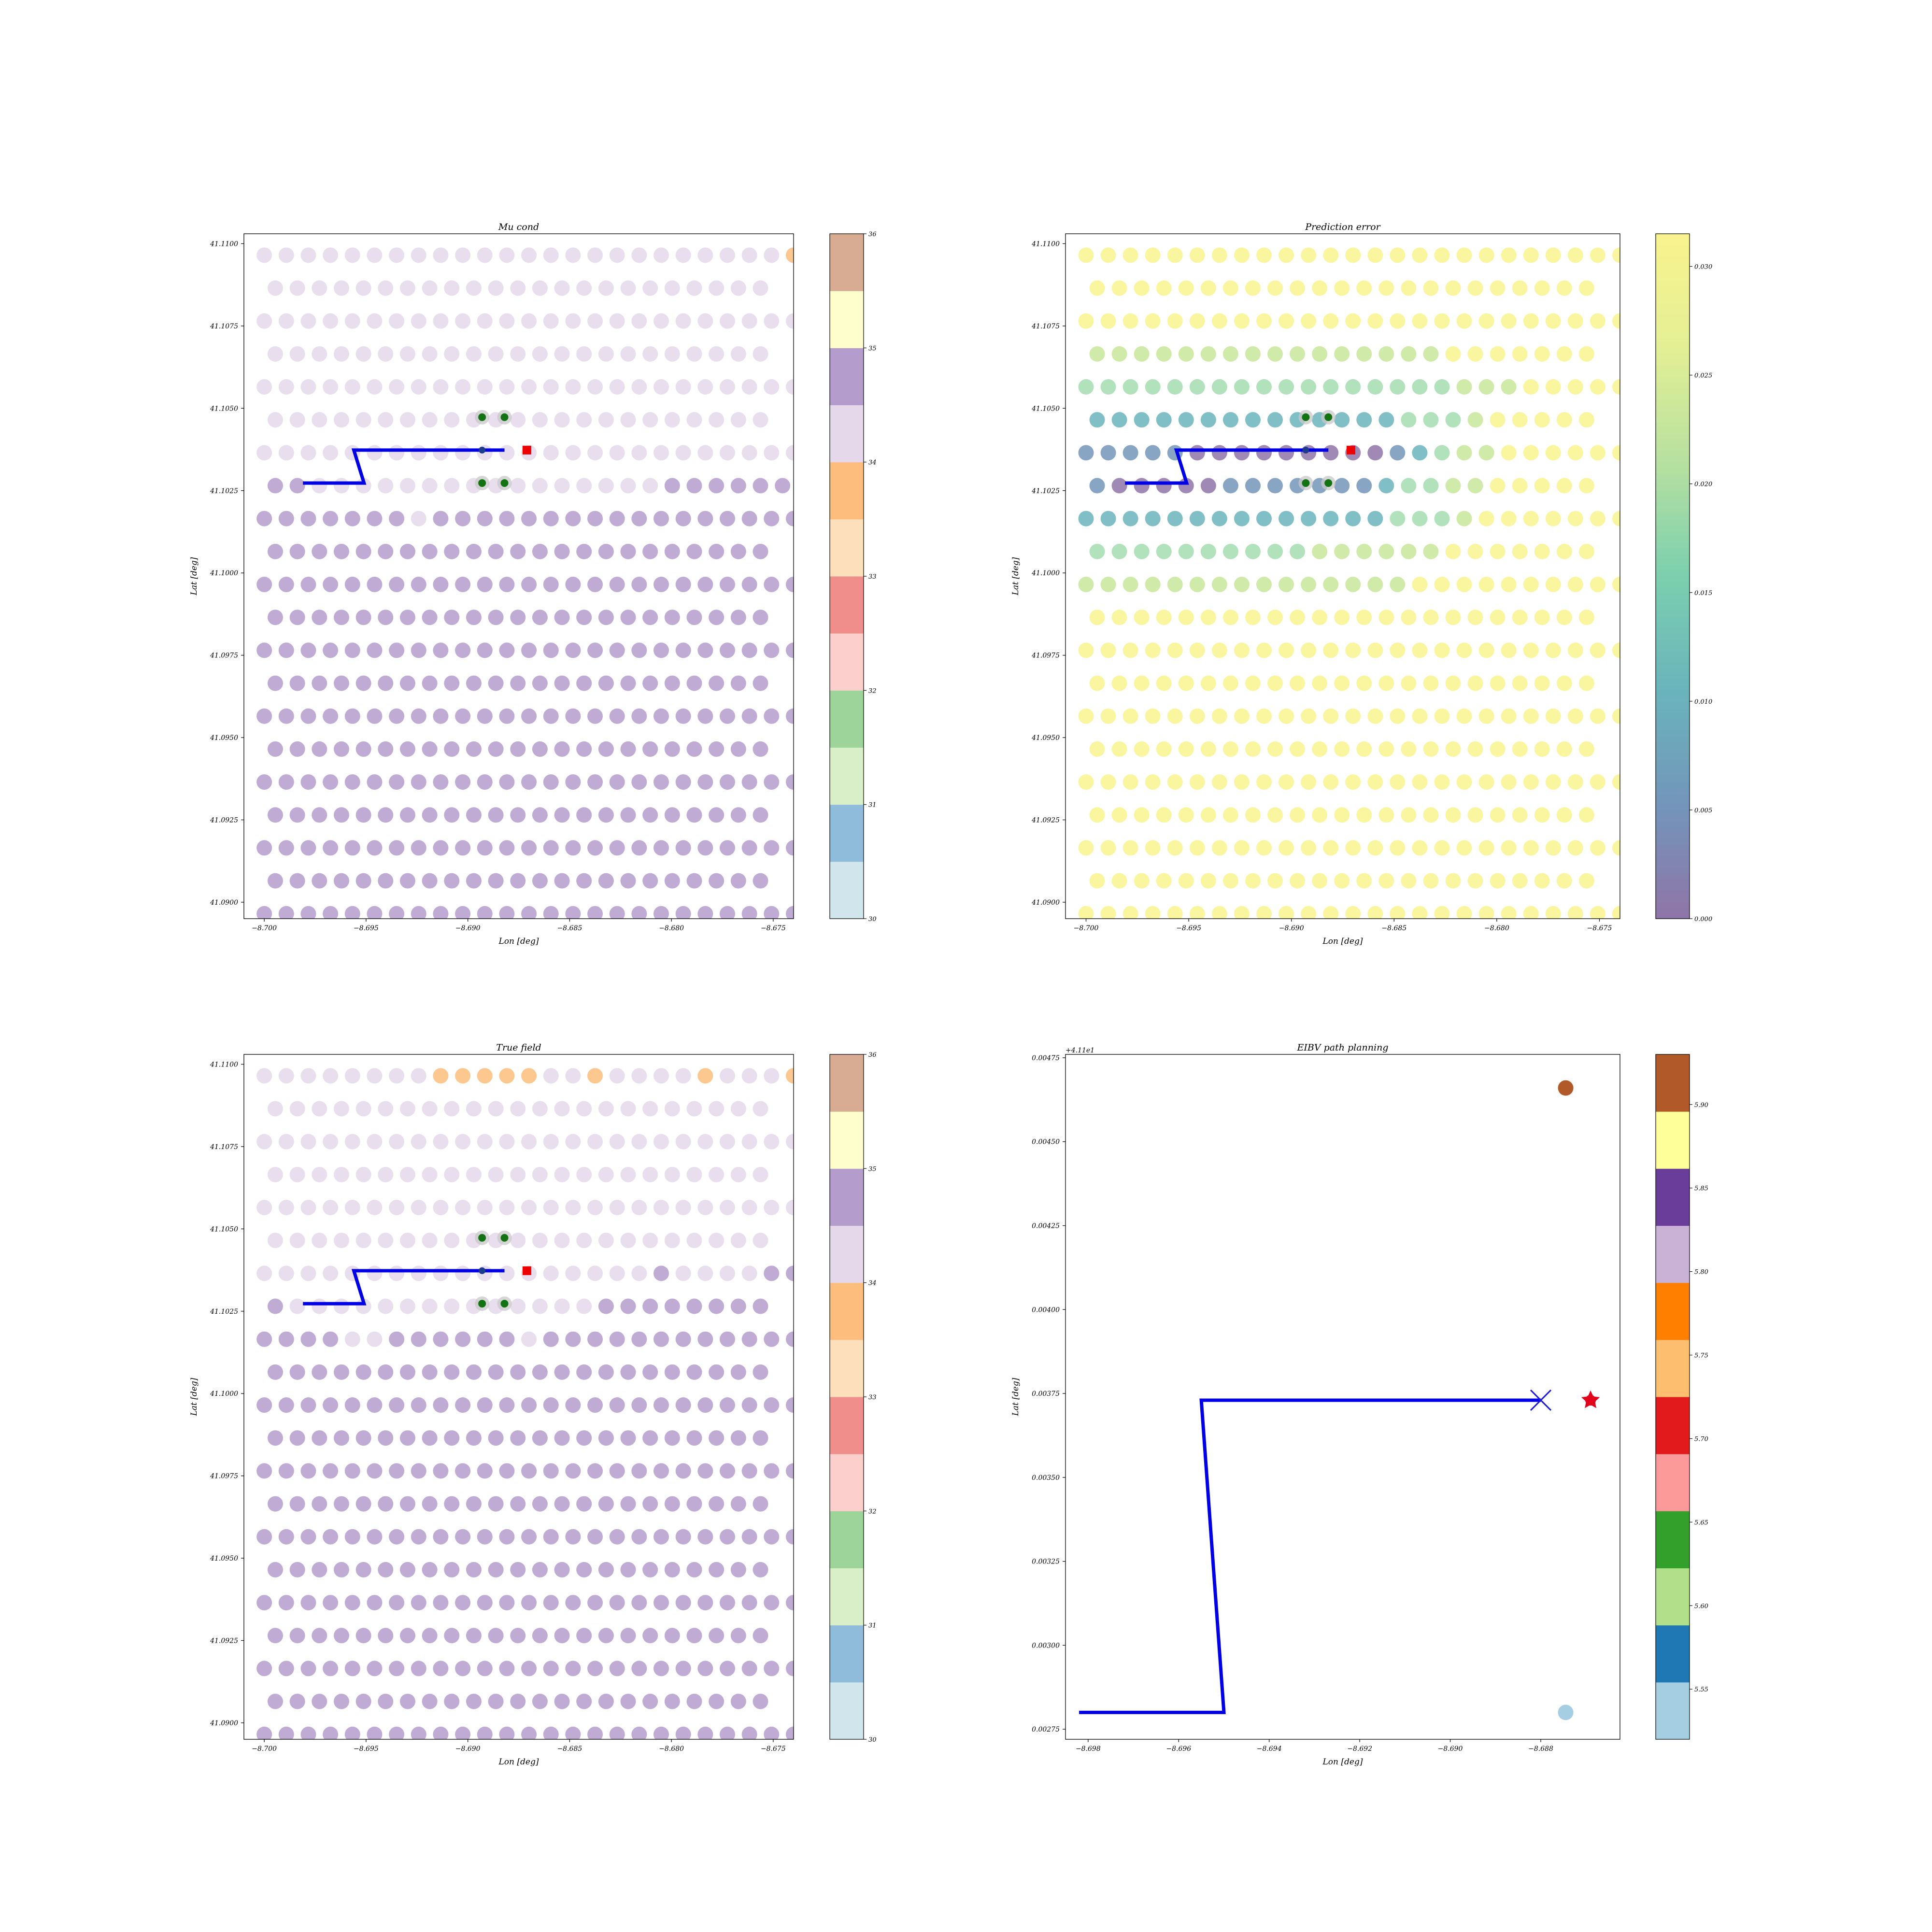 The width and height of the screenshot is (1932, 1932). I want to click on y-tick-label: 41.1075, so click(1045, 326).